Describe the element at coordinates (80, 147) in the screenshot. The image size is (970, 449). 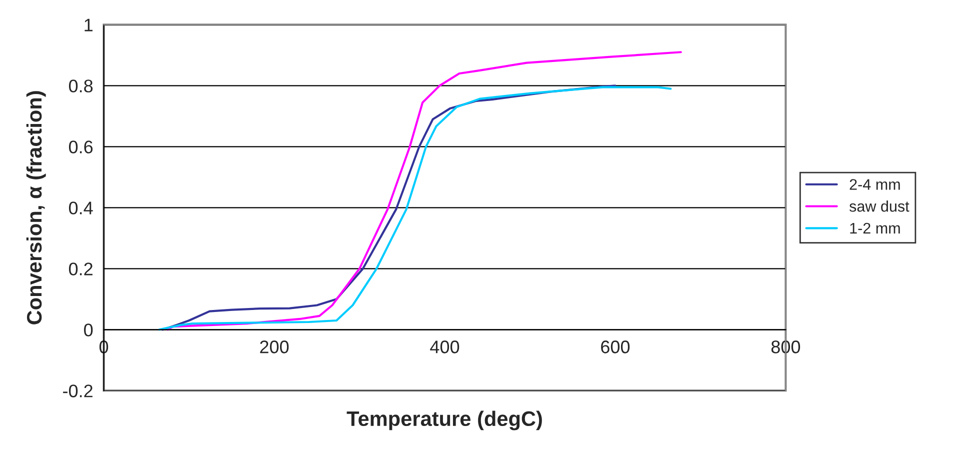
I see `y-tick-label: 0.6` at that location.